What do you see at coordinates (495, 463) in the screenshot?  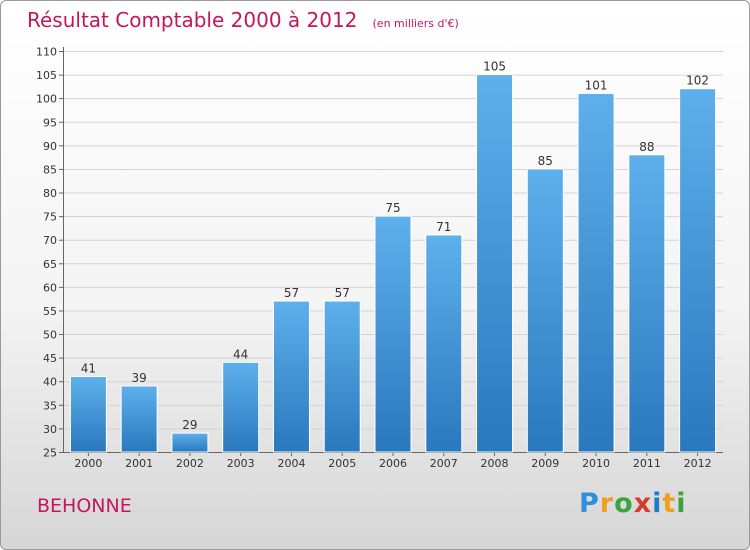 I see `tick-label-x-2008: 2008` at bounding box center [495, 463].